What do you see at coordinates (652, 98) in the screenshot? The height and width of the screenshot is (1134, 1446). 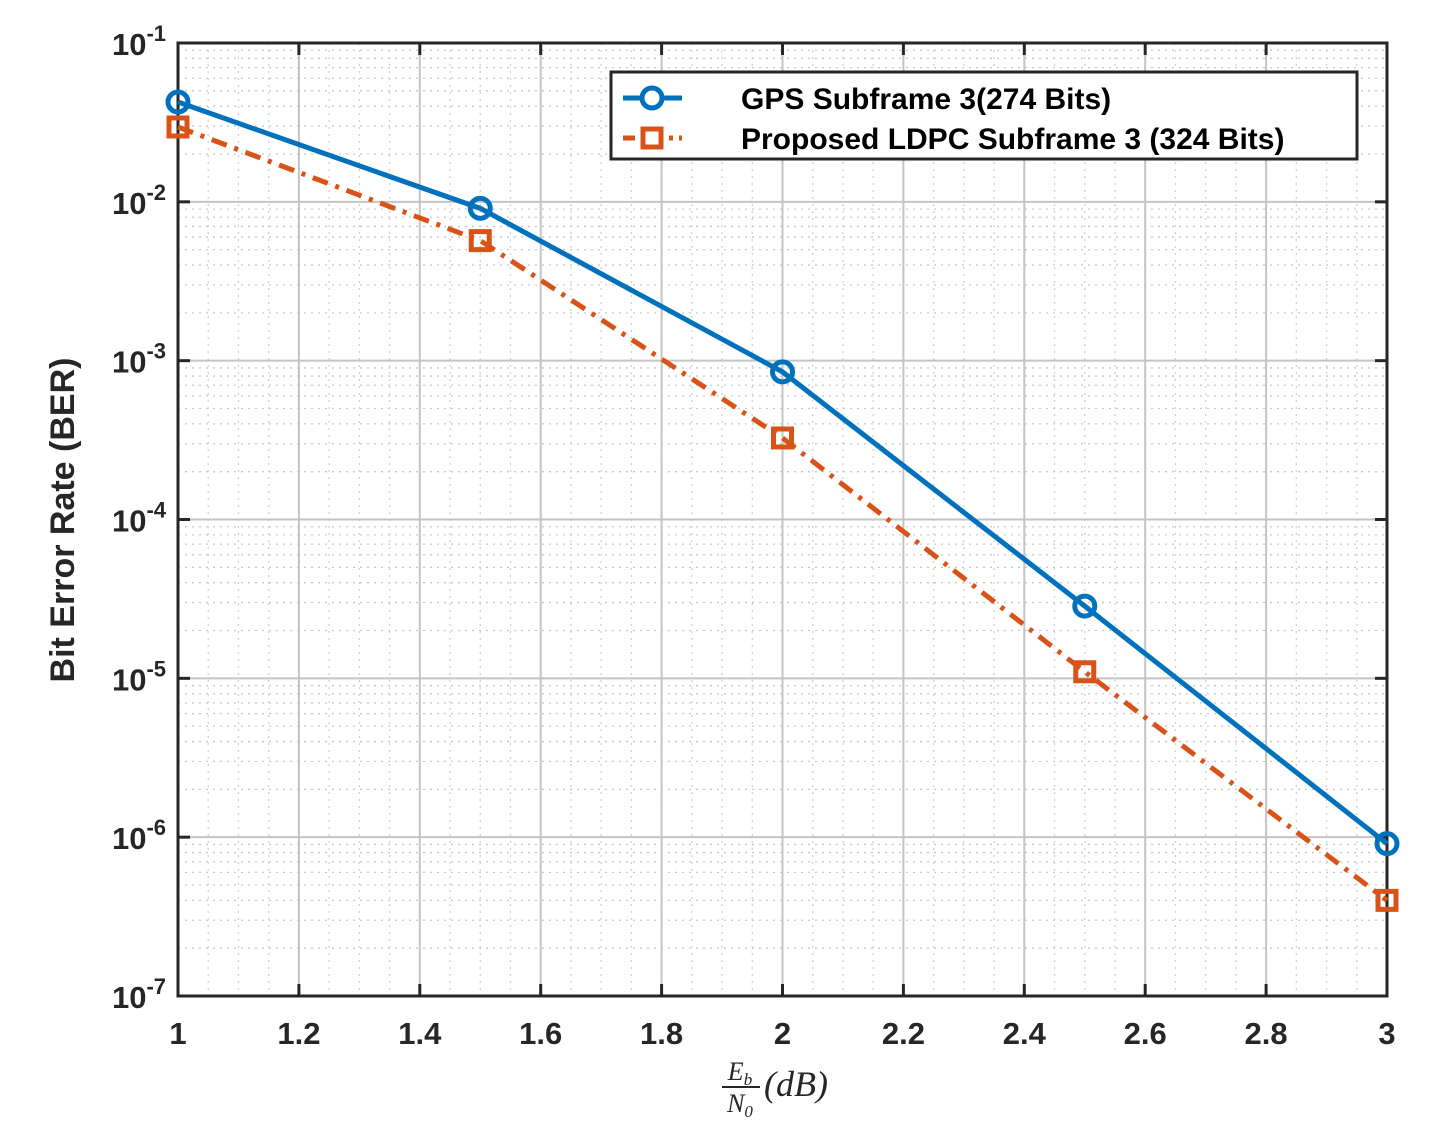 I see `legend-marker-circle` at bounding box center [652, 98].